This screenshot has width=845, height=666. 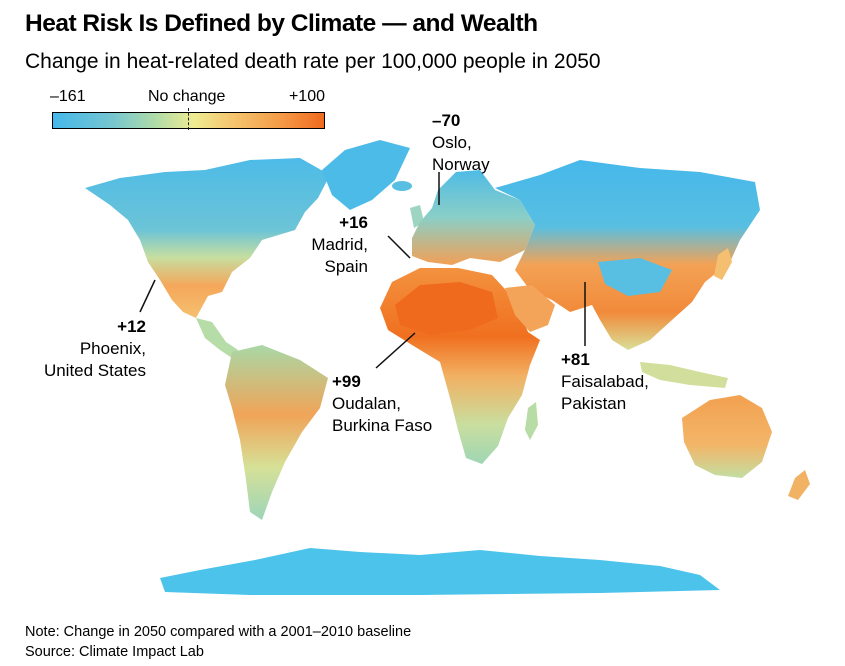 What do you see at coordinates (339, 244) in the screenshot?
I see `annotation-place: Madrid,` at bounding box center [339, 244].